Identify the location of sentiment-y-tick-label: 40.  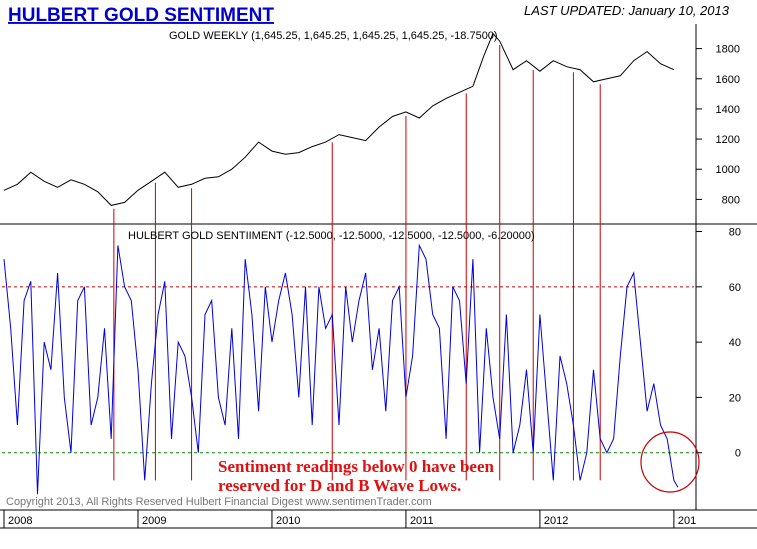
(735, 343).